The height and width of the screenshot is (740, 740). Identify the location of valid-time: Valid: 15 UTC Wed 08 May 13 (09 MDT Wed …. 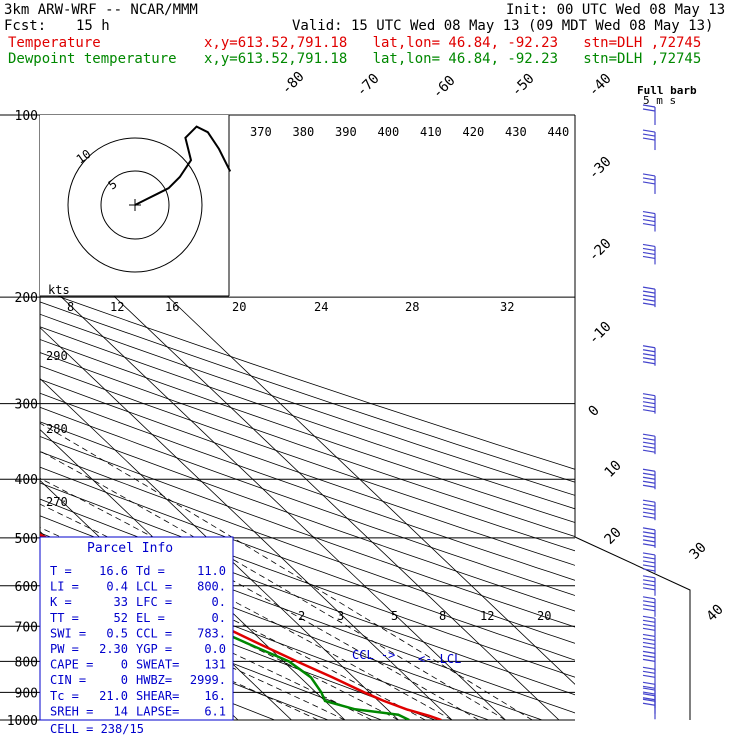
(503, 26).